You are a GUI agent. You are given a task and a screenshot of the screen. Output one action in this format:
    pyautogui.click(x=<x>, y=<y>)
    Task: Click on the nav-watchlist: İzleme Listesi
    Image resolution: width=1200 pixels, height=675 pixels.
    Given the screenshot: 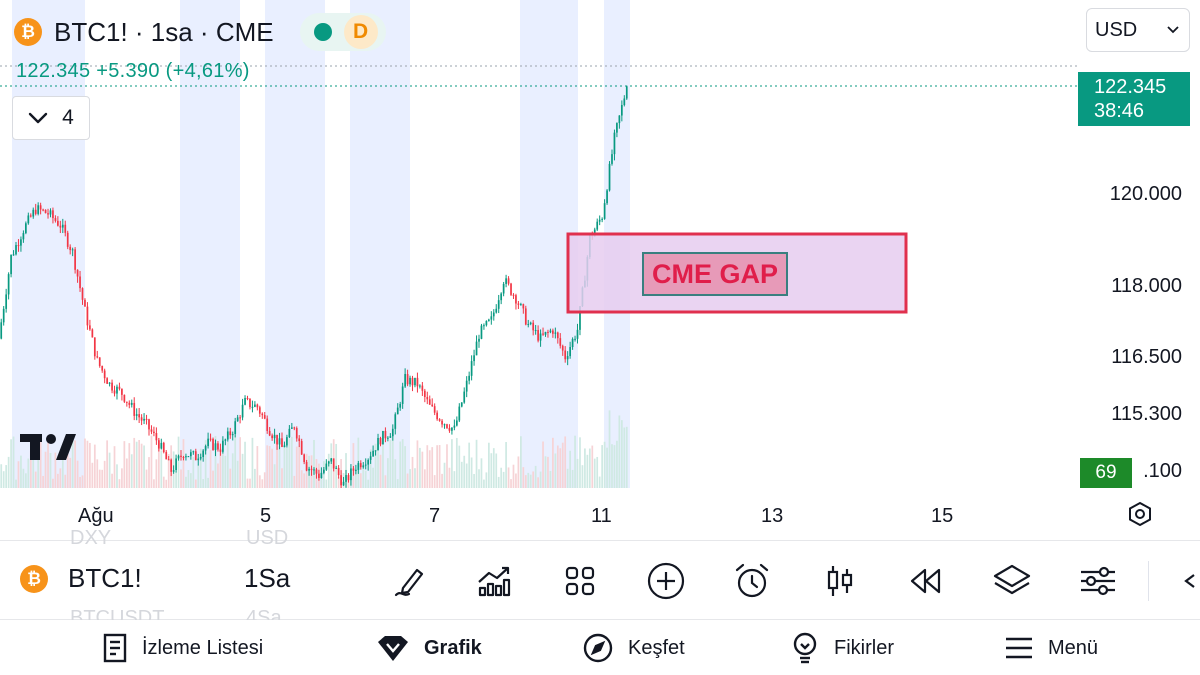 What is the action you would take?
    pyautogui.click(x=182, y=648)
    